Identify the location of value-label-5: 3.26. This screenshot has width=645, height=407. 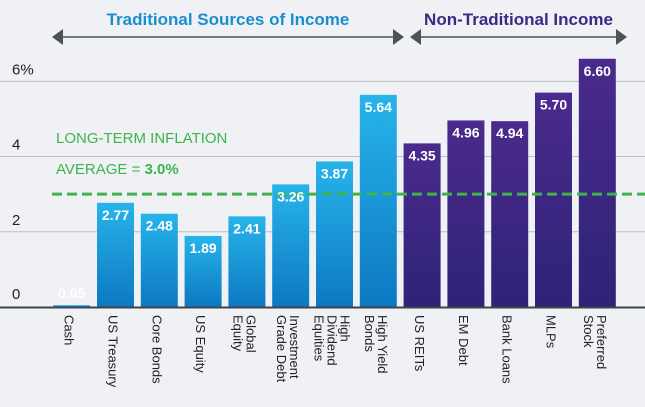
(290, 196).